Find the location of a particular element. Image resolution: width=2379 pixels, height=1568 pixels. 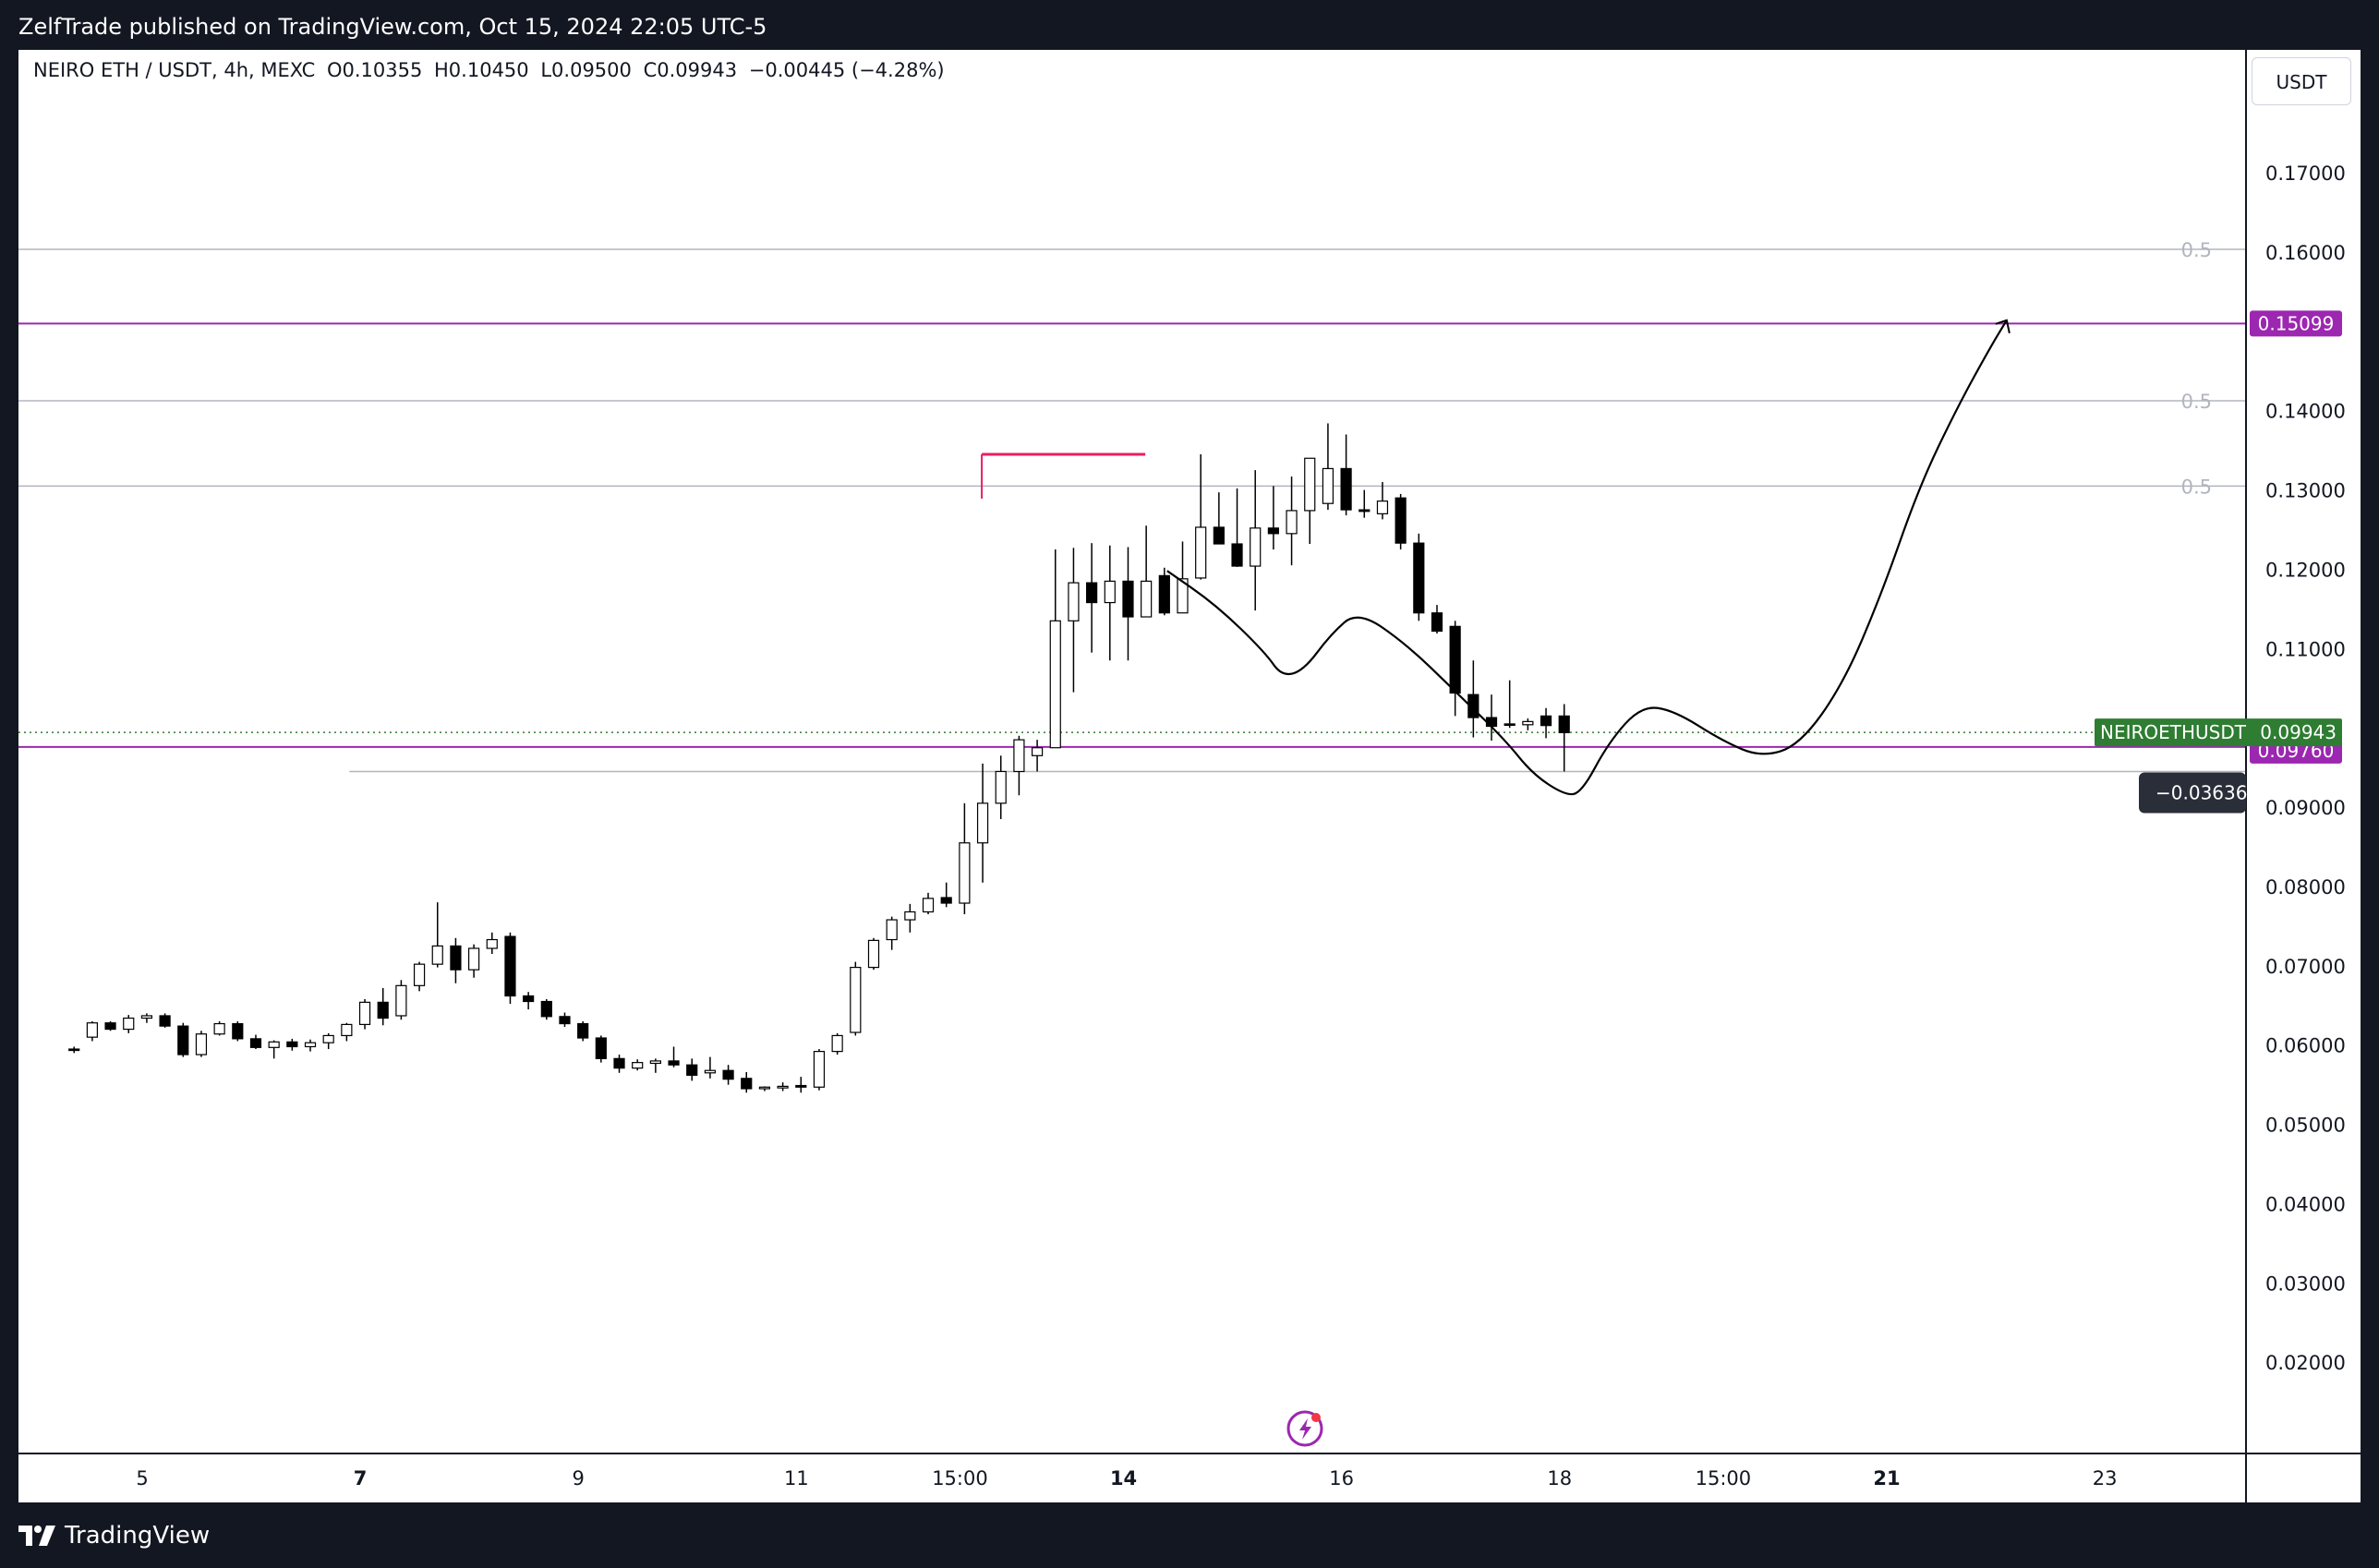

time-tick-label: 11 is located at coordinates (797, 1478).